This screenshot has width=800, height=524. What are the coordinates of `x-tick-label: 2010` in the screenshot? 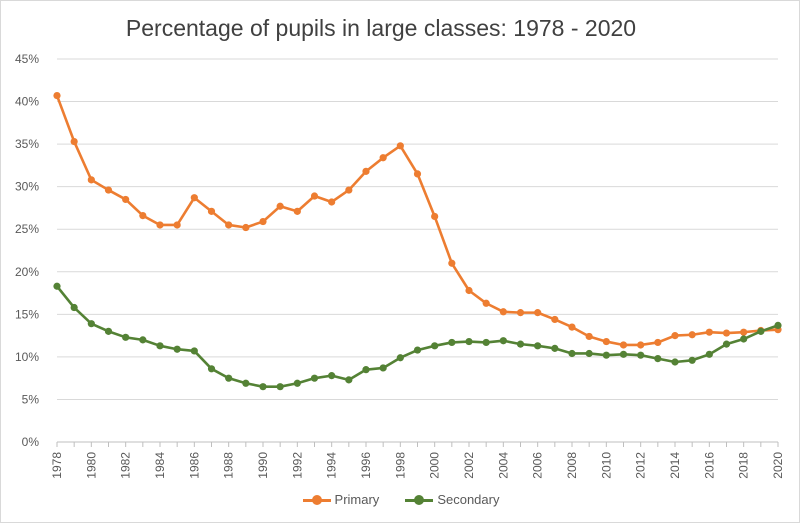 It's located at (606, 465).